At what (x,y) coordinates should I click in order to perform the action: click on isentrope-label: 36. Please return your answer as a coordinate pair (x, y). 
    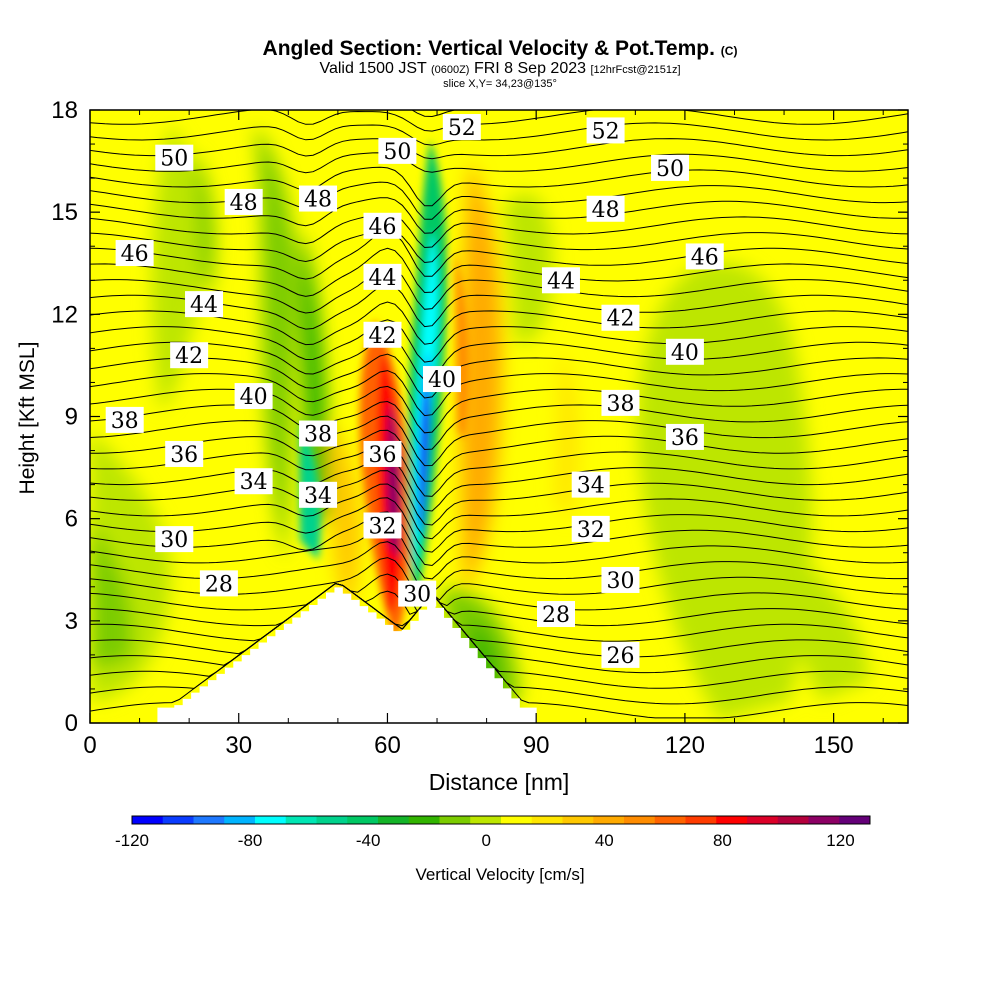
    Looking at the image, I should click on (382, 454).